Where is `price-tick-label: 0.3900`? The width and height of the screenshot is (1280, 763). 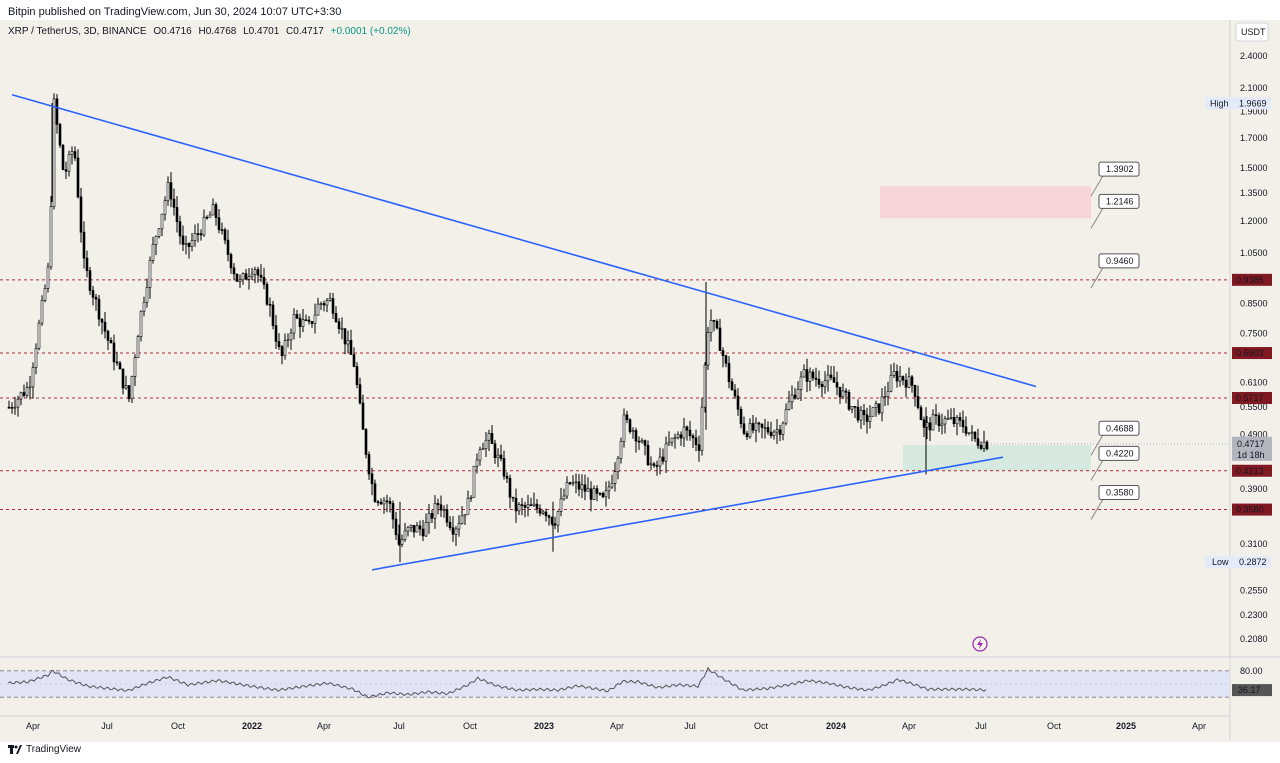 price-tick-label: 0.3900 is located at coordinates (1254, 489).